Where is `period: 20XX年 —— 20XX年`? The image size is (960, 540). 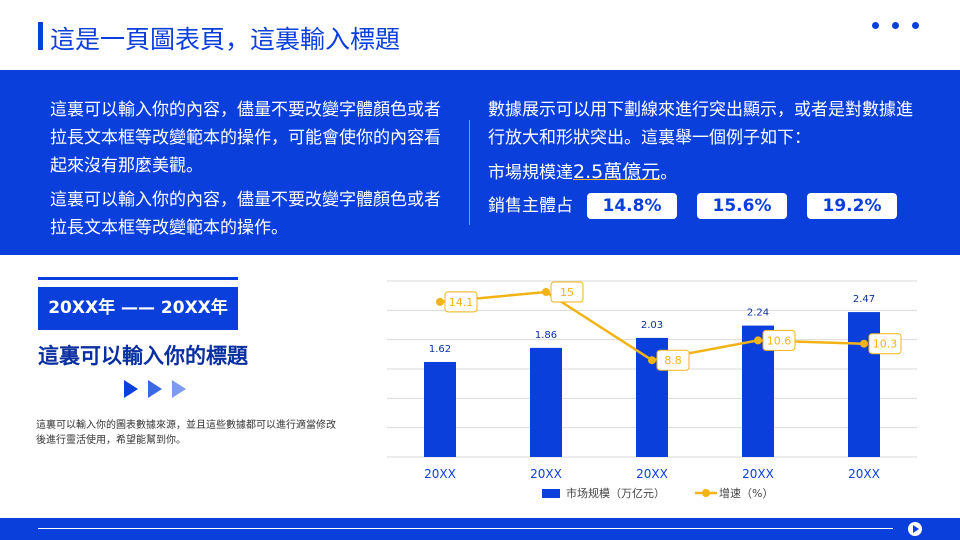
period: 20XX年 —— 20XX年 is located at coordinates (138, 308).